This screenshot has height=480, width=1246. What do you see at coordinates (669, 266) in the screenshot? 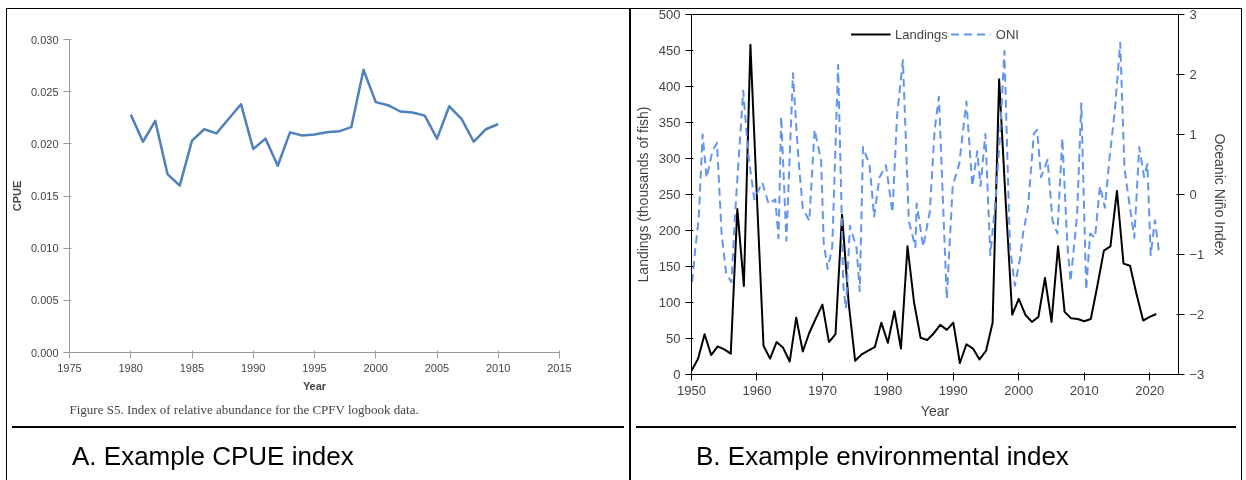
I see `y-tick-label: 150` at bounding box center [669, 266].